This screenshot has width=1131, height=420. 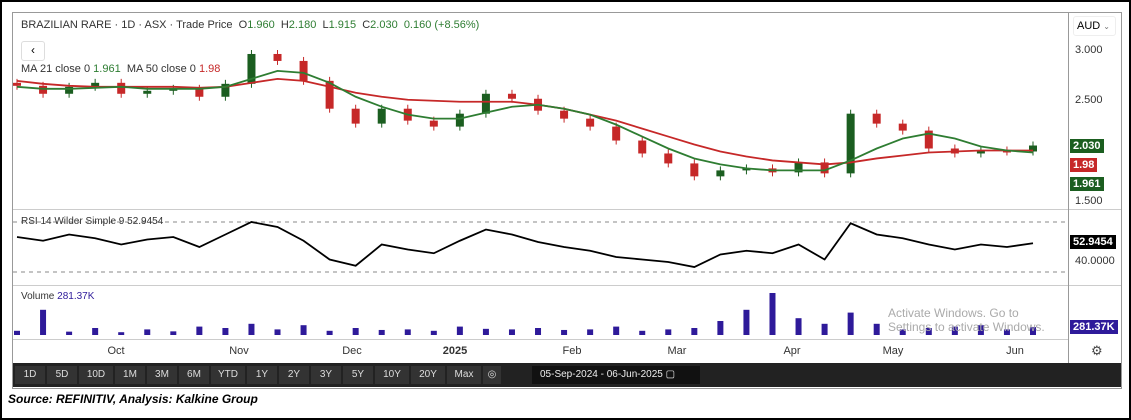 What do you see at coordinates (30, 375) in the screenshot?
I see `range-button-1d: 1D` at bounding box center [30, 375].